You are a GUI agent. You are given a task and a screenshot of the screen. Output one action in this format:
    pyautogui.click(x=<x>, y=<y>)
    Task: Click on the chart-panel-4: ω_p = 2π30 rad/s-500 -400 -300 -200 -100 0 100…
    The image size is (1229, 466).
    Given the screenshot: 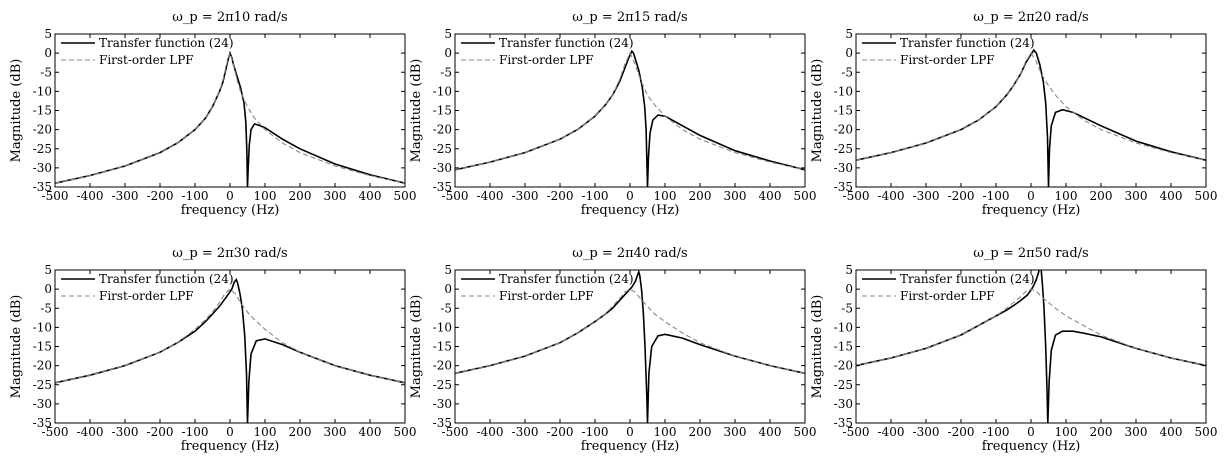 What is the action you would take?
    pyautogui.click(x=212, y=350)
    